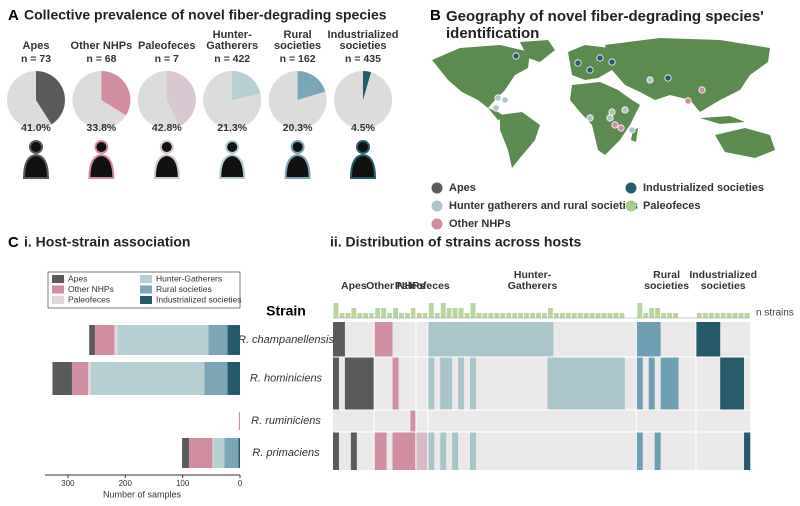 The height and width of the screenshot is (506, 800). I want to click on x-tick-label: 100, so click(183, 483).